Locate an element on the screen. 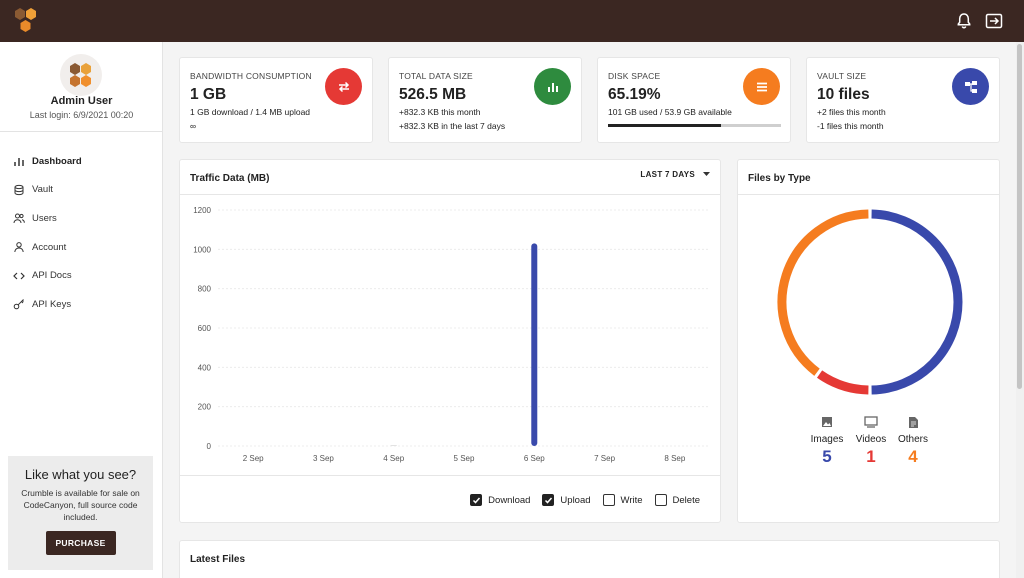  x-tick-label: 5 Sep is located at coordinates (464, 458).